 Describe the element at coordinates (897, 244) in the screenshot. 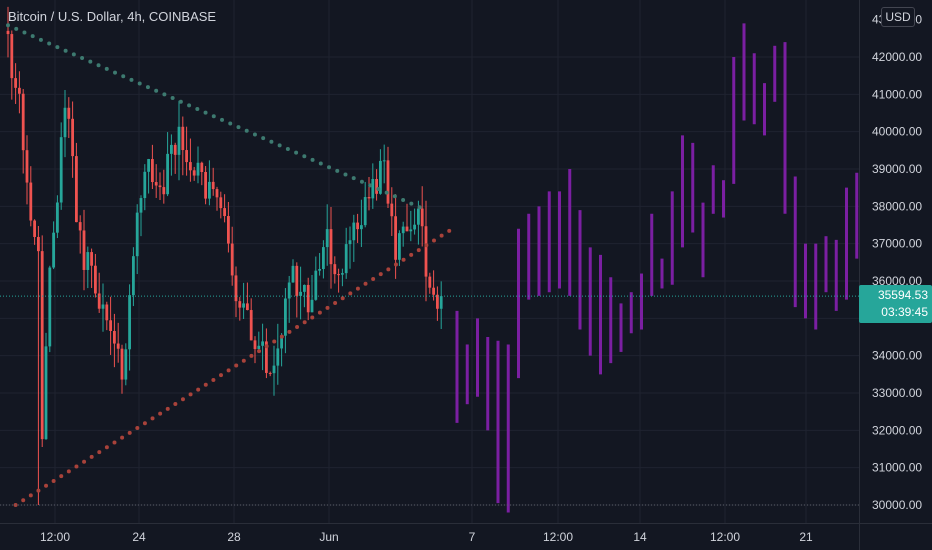

I see `price-tick-label: 37000.00` at that location.